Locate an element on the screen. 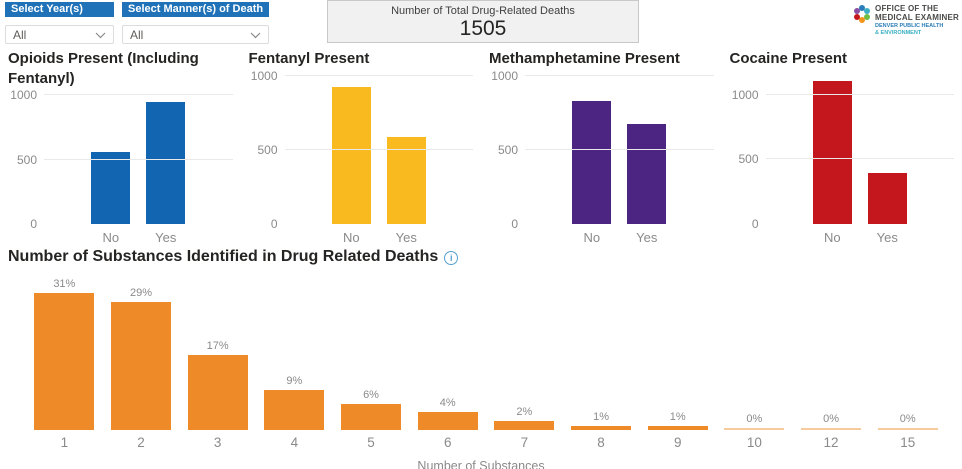 The width and height of the screenshot is (962, 469). bar-value-label: 31% is located at coordinates (64, 284).